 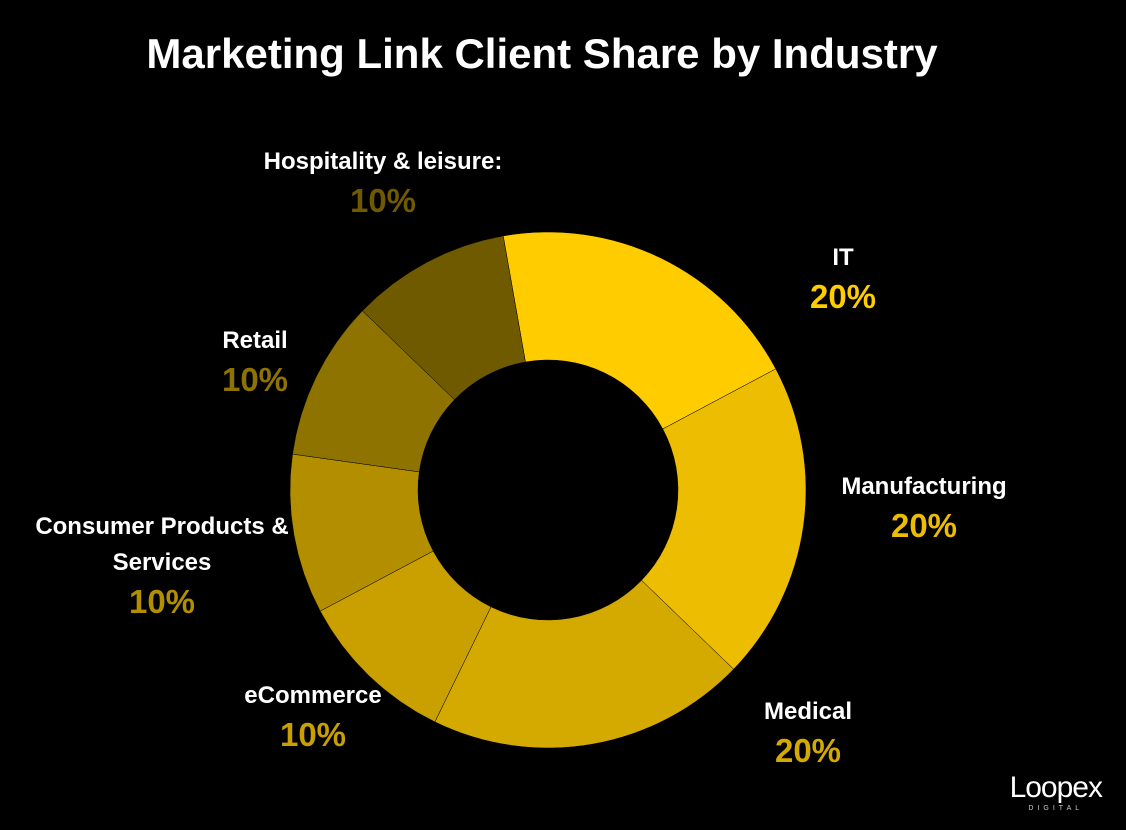 I want to click on slice-label: Consumer Products & Services 10%, so click(x=162, y=566).